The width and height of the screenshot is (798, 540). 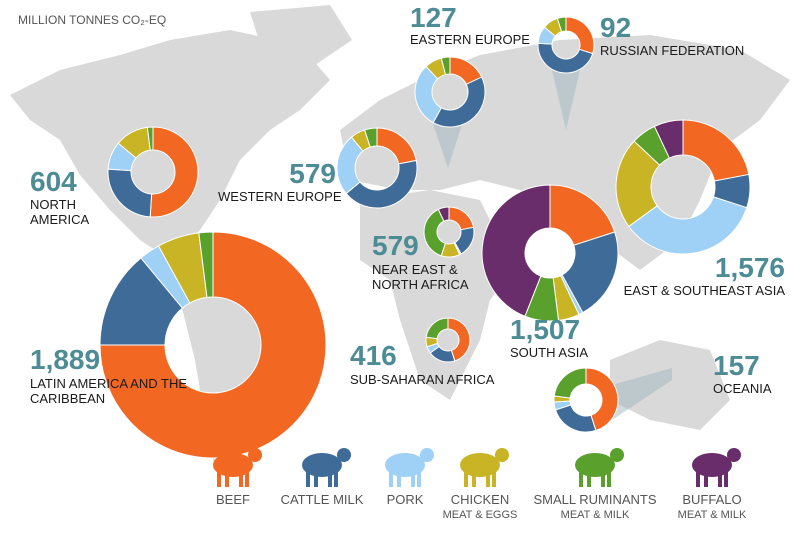 I want to click on region-name: WESTERN EUROPE, so click(x=280, y=196).